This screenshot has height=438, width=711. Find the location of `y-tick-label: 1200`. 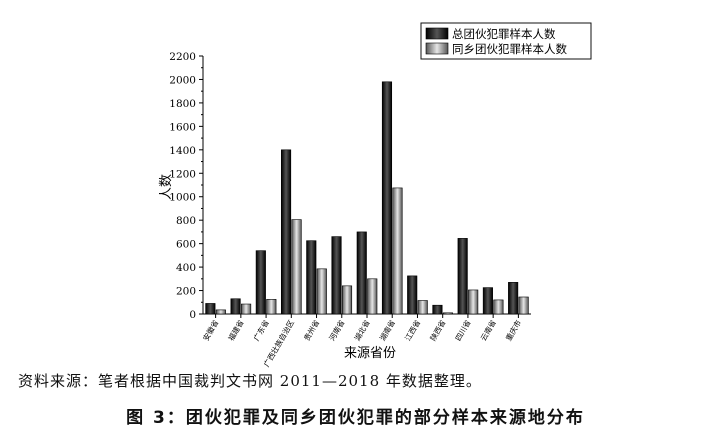

y-tick-label: 1200 is located at coordinates (182, 174).